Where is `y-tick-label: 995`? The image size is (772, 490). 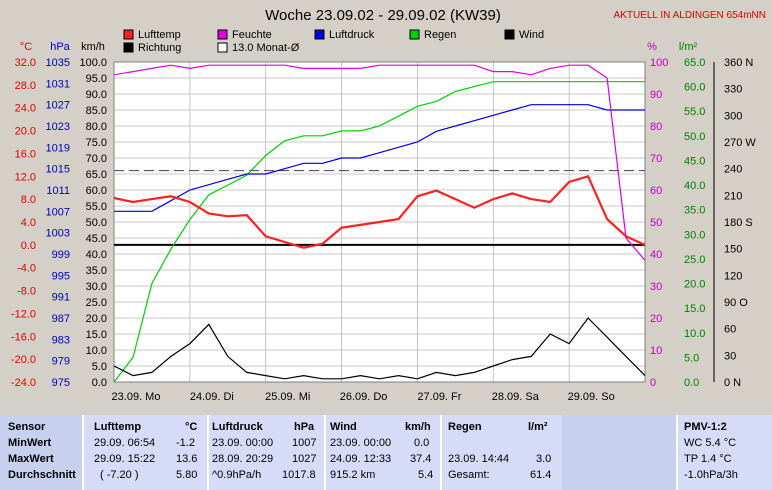 y-tick-label: 995 is located at coordinates (61, 276).